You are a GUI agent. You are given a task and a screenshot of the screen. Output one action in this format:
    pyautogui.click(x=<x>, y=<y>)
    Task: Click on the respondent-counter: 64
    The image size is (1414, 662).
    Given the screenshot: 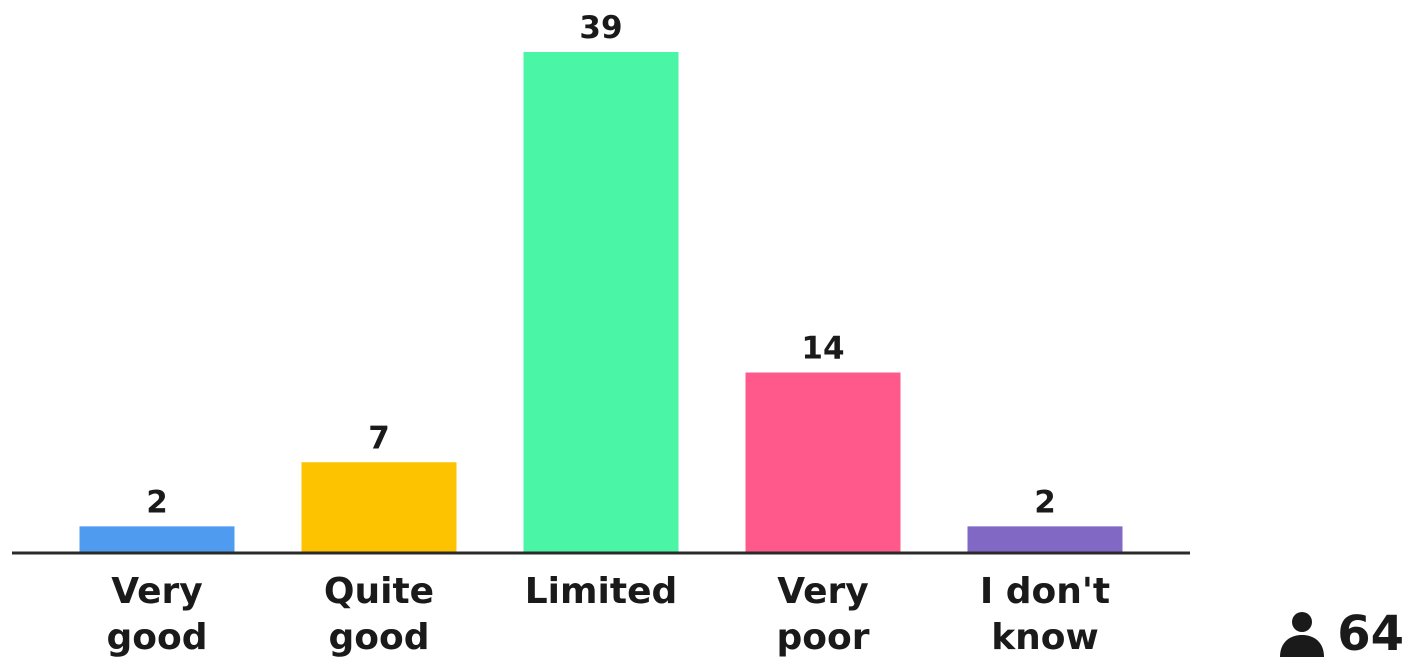 What is the action you would take?
    pyautogui.click(x=1340, y=634)
    